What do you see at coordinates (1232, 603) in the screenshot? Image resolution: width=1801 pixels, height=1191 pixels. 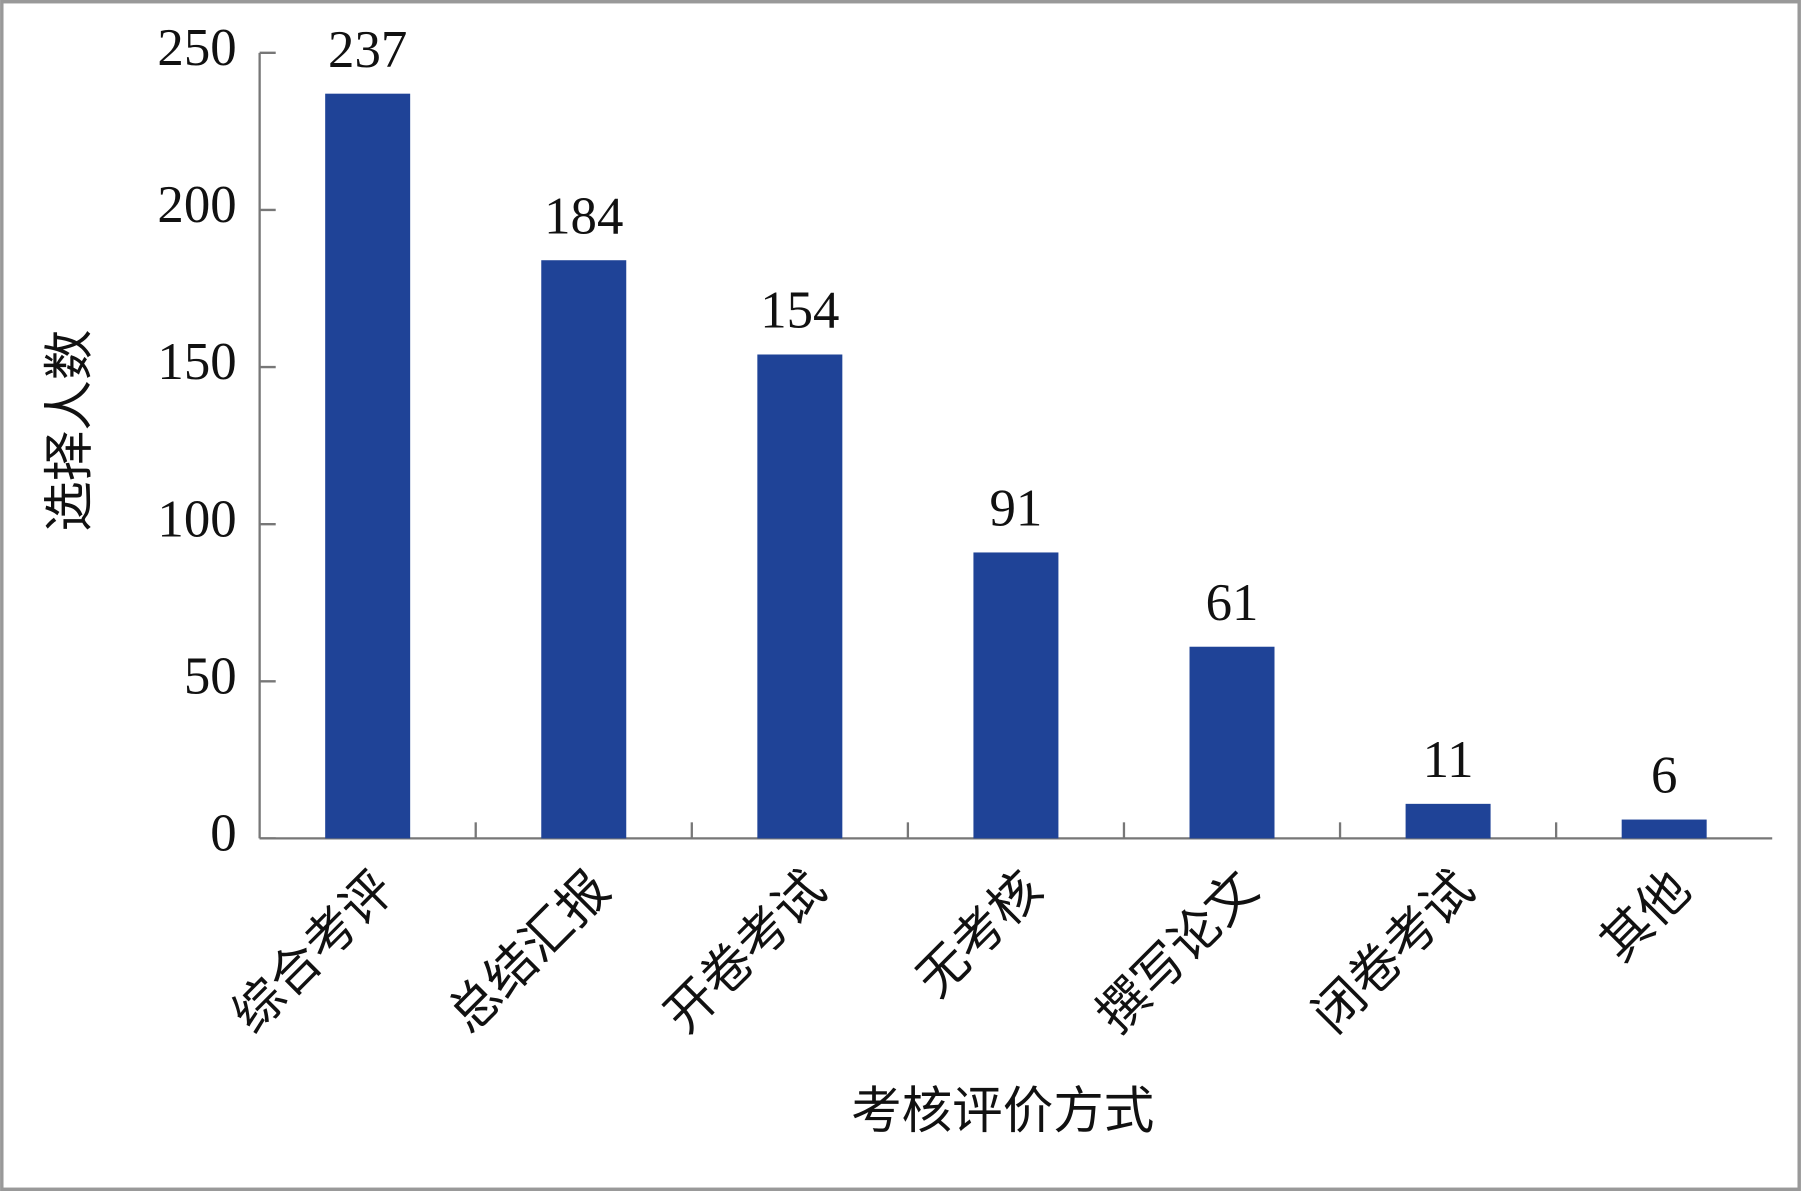 I see `value-label: 61` at bounding box center [1232, 603].